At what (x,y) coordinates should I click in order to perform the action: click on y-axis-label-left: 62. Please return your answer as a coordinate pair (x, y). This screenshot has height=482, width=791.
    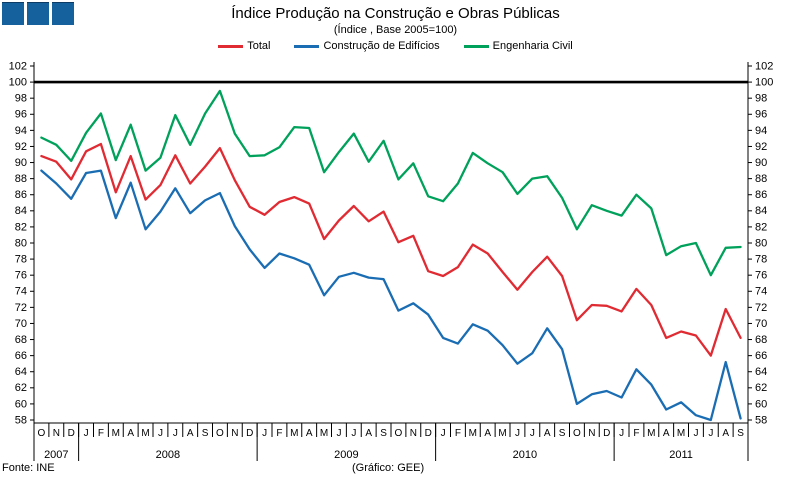
    Looking at the image, I should click on (21, 388).